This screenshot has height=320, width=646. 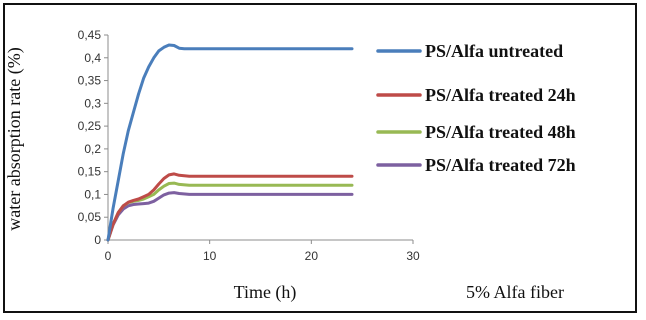 What do you see at coordinates (500, 95) in the screenshot?
I see `legend-label: PS/Alfa treated 24h` at bounding box center [500, 95].